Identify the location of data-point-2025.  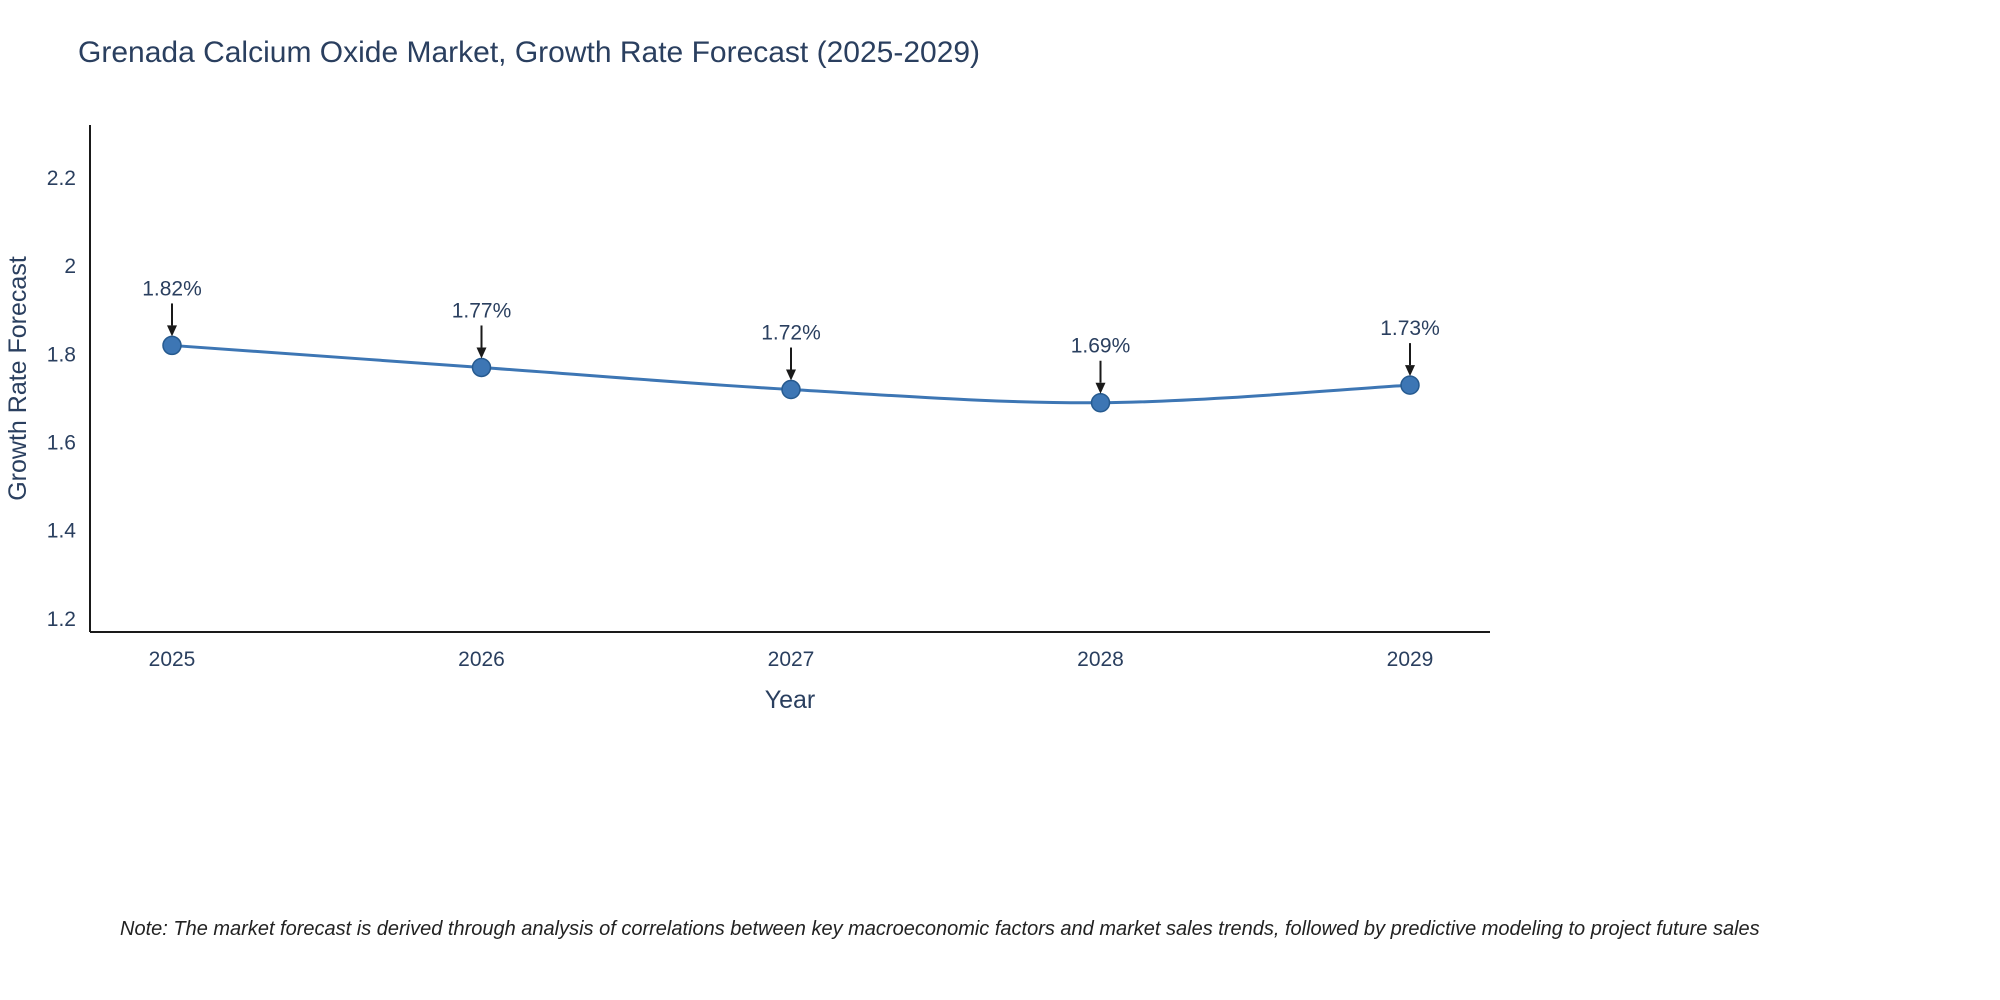
(172, 345).